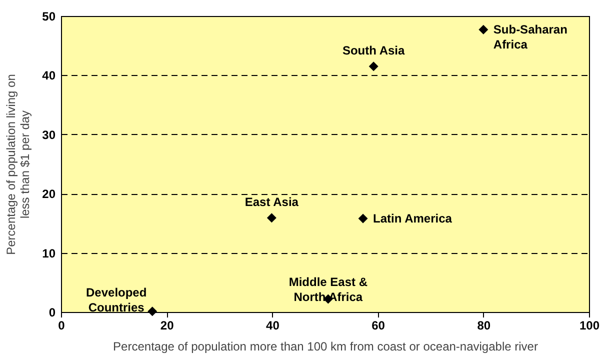  I want to click on annotation: Latin America, so click(412, 218).